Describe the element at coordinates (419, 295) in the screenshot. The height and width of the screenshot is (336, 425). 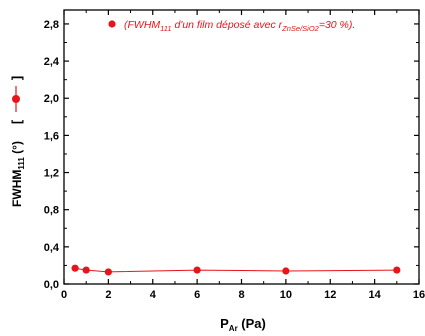
I see `x-tick-label: 16` at that location.